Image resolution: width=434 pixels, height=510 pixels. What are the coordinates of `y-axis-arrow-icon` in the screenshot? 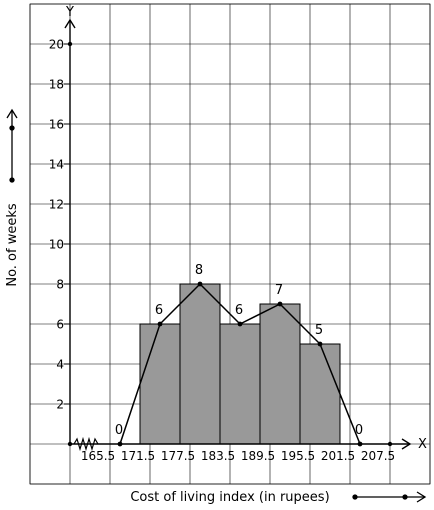 It's located at (70, 23).